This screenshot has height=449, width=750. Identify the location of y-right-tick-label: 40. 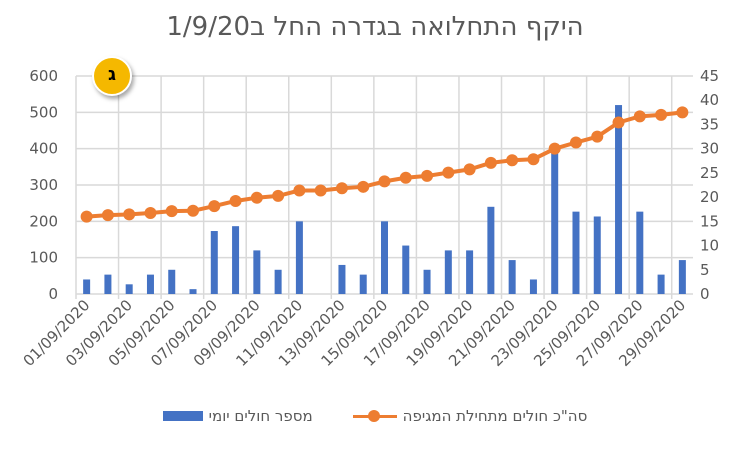
(709, 100).